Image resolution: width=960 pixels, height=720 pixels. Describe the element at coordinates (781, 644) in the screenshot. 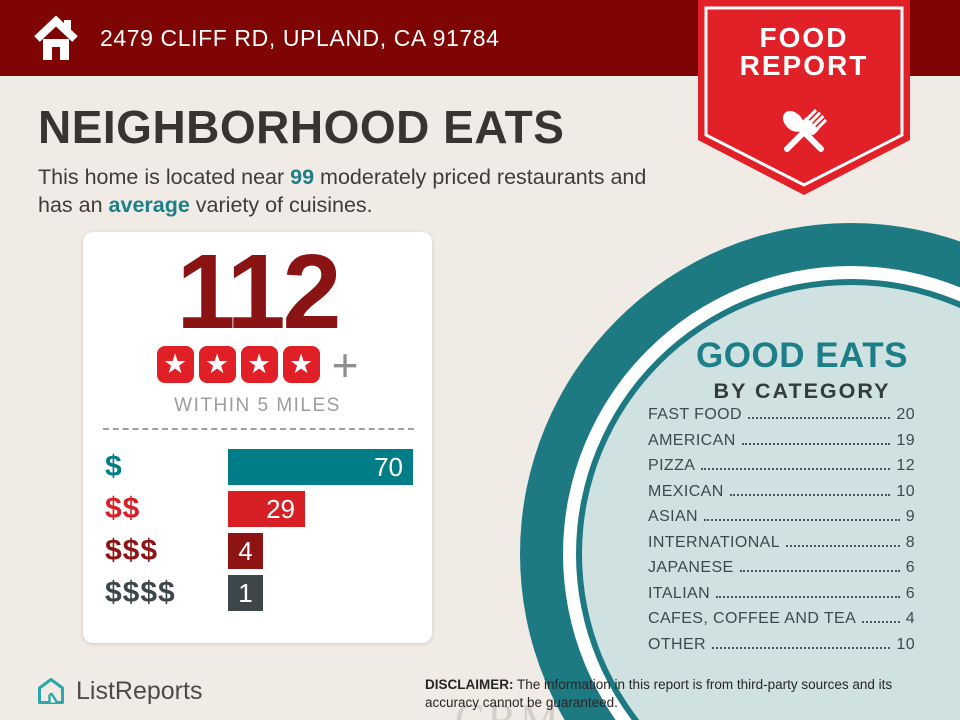

I see `list-item: OTHER 10` at that location.